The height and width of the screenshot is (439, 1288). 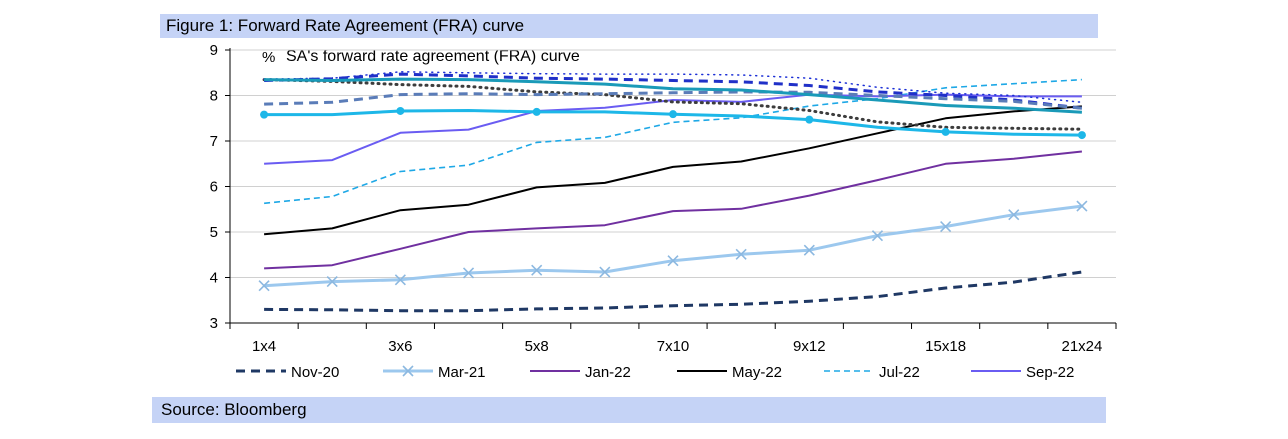 What do you see at coordinates (214, 96) in the screenshot?
I see `y-tick-label: 8` at bounding box center [214, 96].